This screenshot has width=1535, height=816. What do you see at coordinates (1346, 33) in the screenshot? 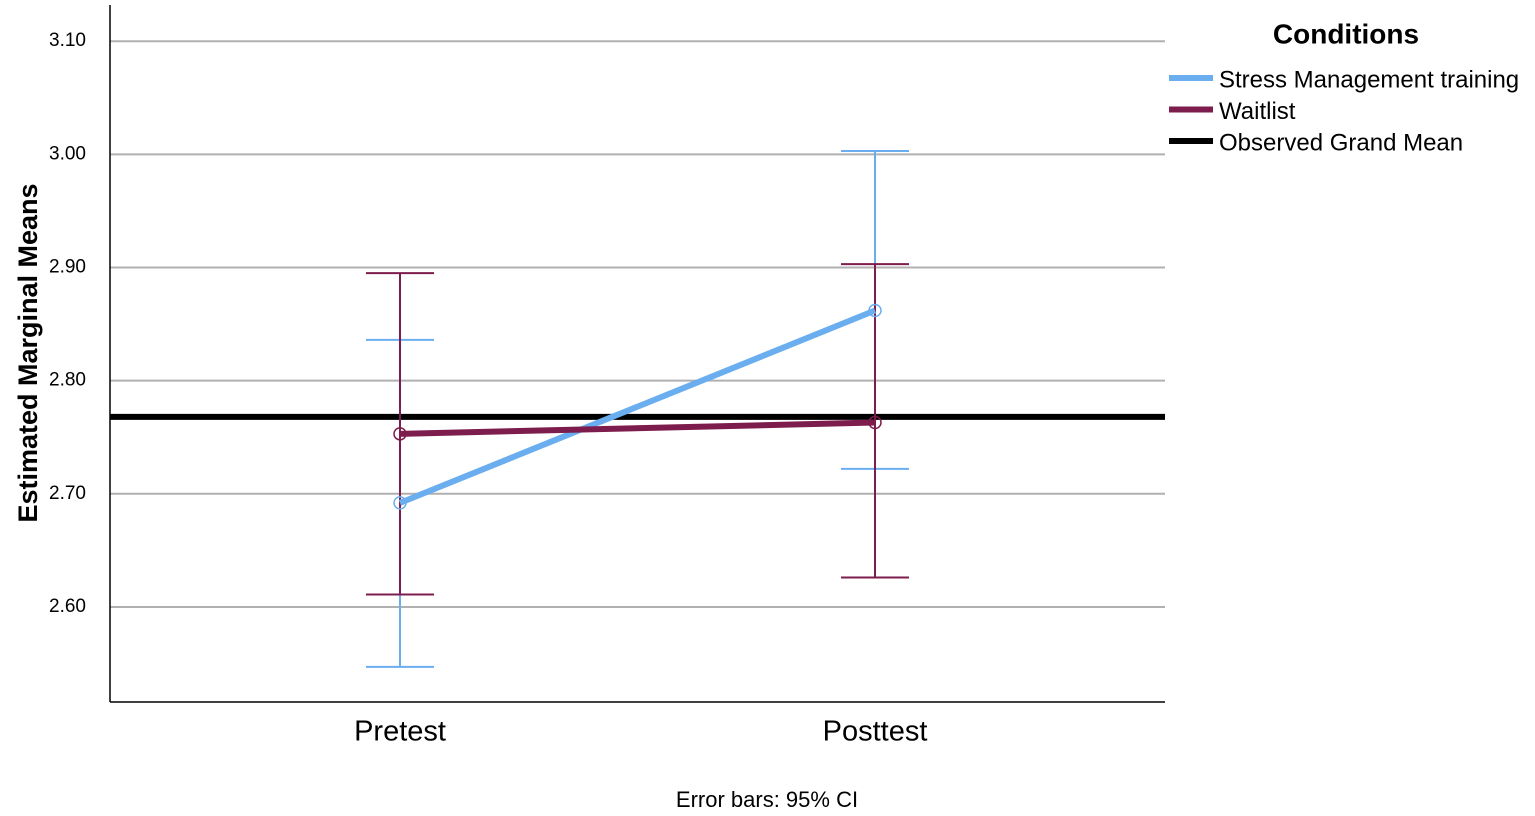
I see `legend-title: Conditions` at bounding box center [1346, 33].